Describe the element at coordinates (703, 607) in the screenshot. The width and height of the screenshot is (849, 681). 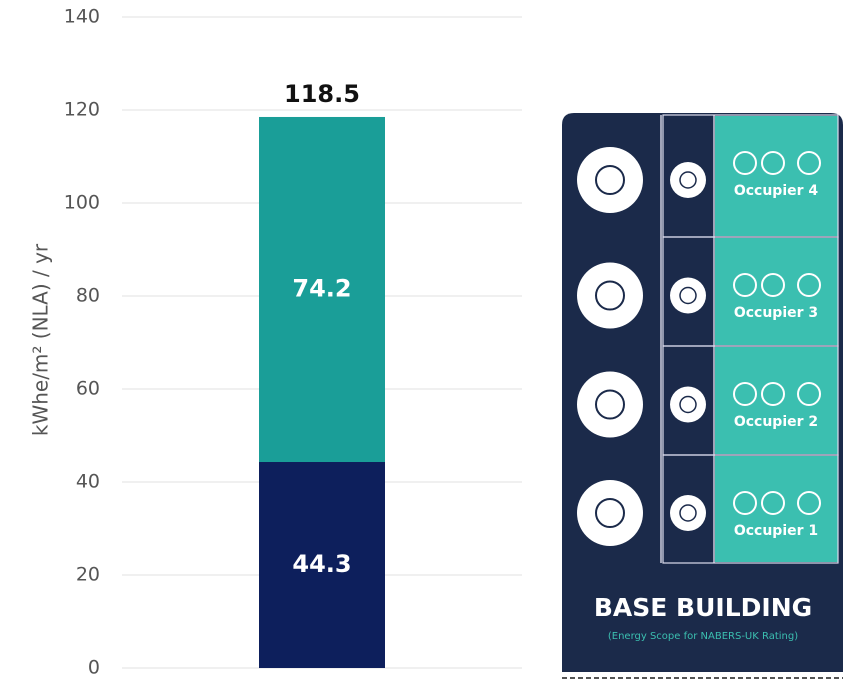
I see `diagram-title: BASE BUILDING` at that location.